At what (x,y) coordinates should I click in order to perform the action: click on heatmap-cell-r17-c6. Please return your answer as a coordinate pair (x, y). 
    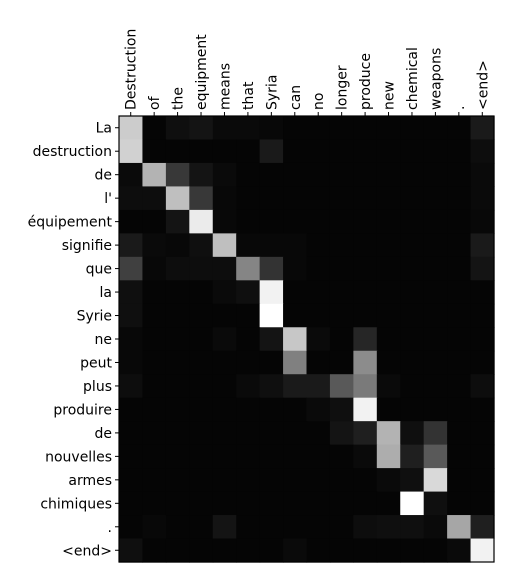
    Looking at the image, I should click on (271, 527).